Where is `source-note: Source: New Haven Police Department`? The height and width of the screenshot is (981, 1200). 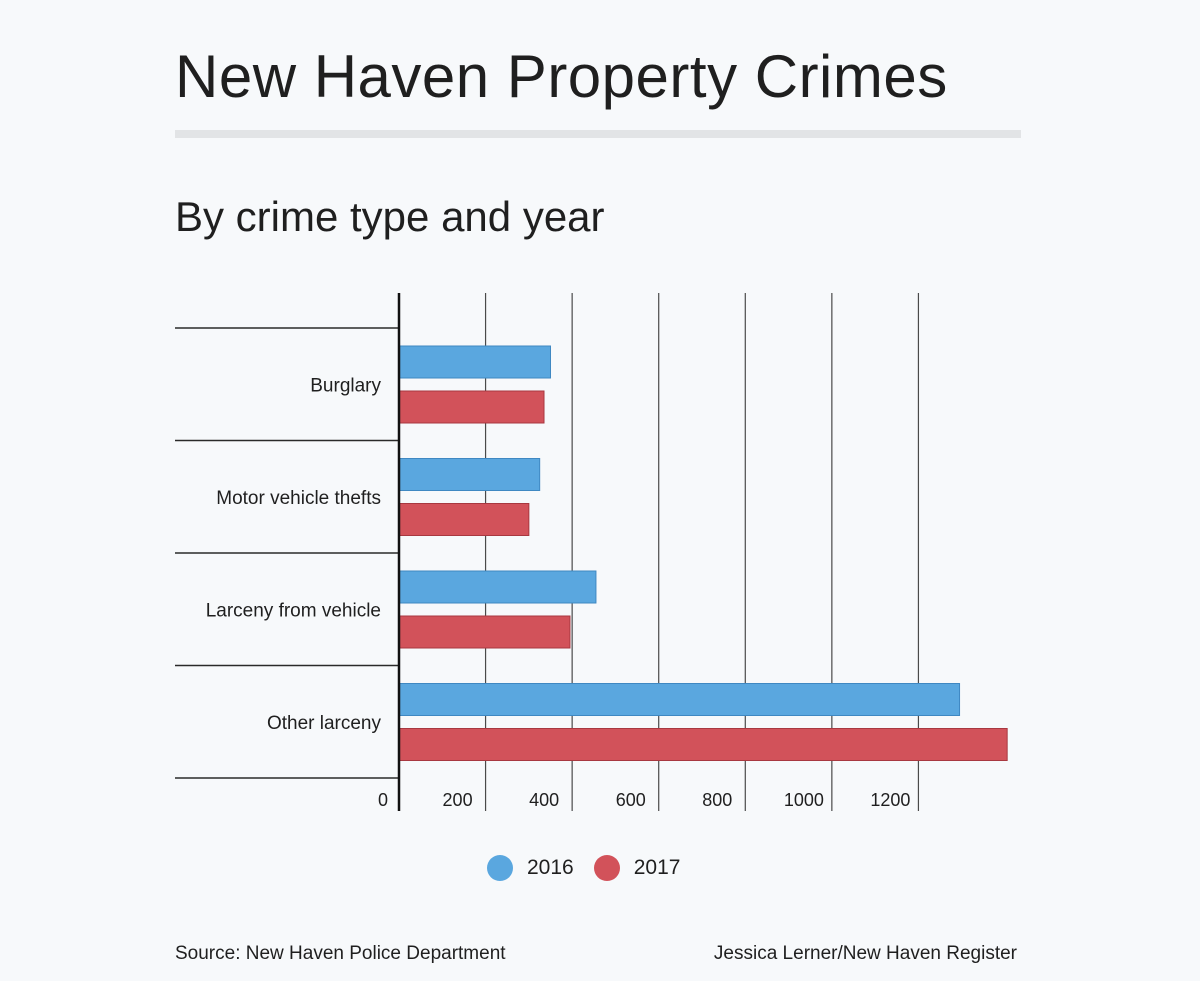
source-note: Source: New Haven Police Department is located at coordinates (340, 953).